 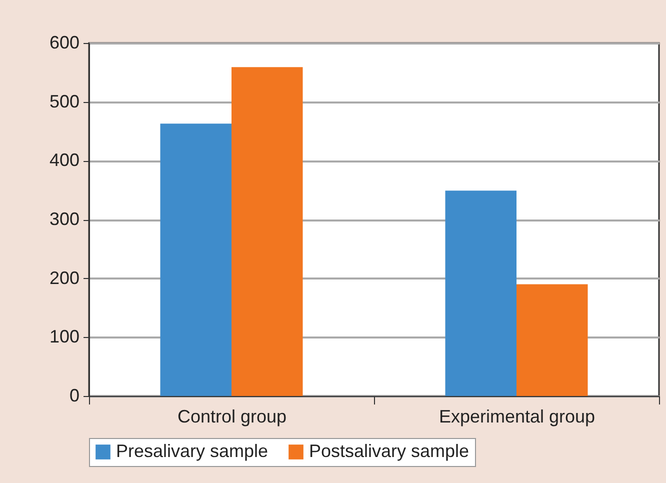 I want to click on y-tick-label: 600, so click(x=64, y=42).